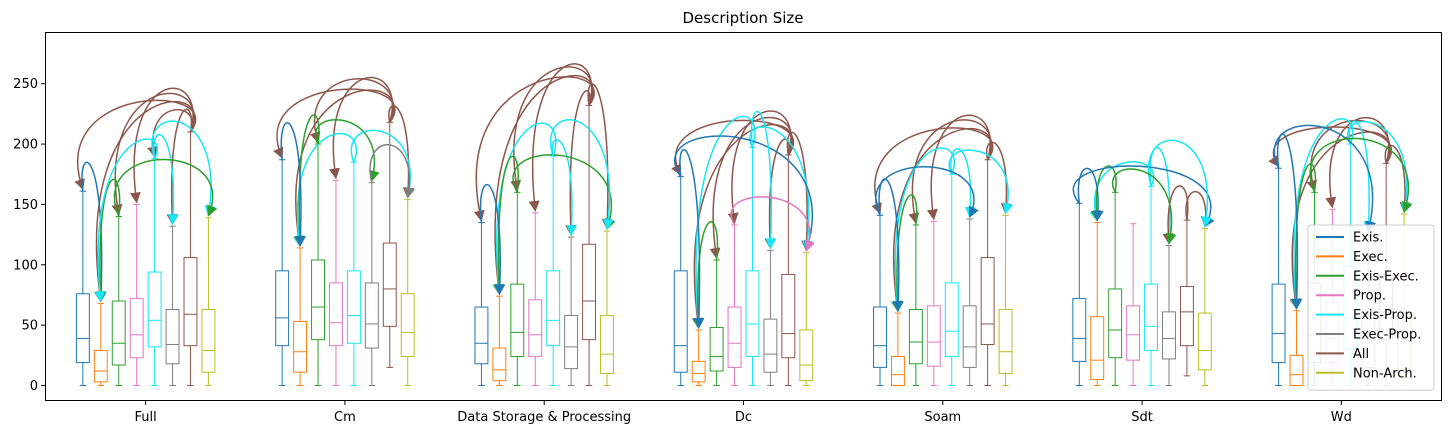 The image size is (1451, 439). I want to click on x-tick-label: Sdt, so click(1142, 417).